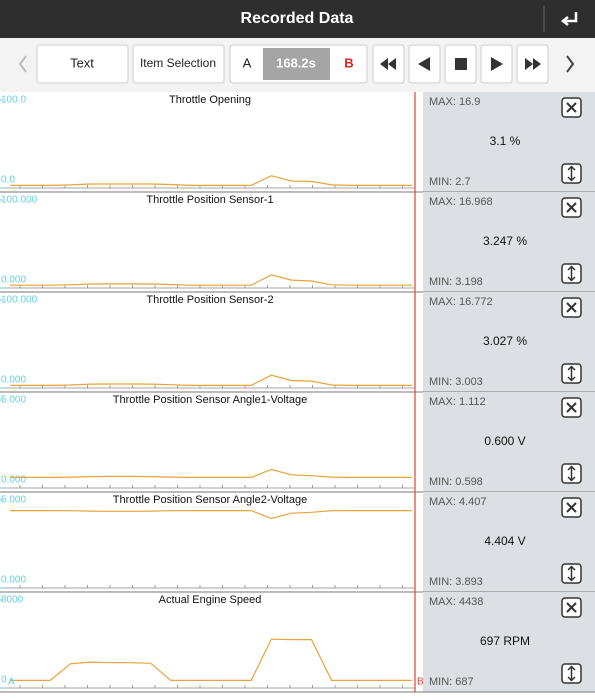 This screenshot has width=595, height=700. Describe the element at coordinates (570, 64) in the screenshot. I see `next-button` at that location.